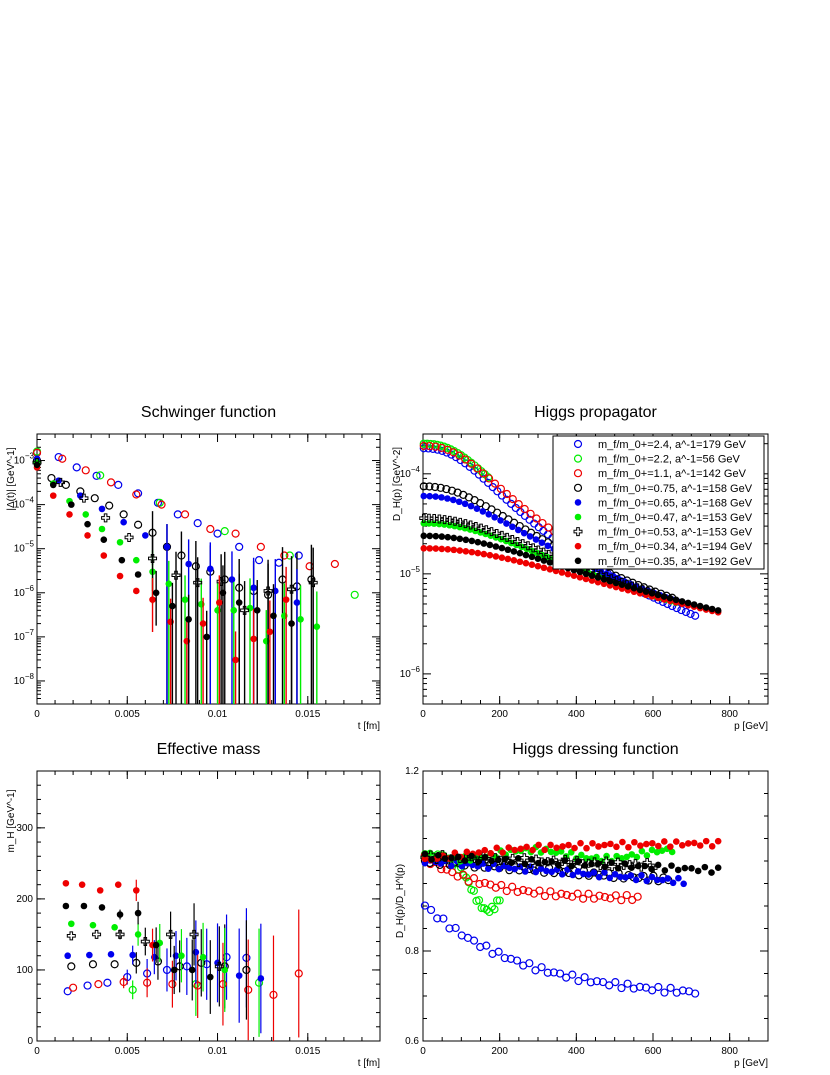 This screenshot has height=1075, width=830. Describe the element at coordinates (127, 714) in the screenshot. I see `schwinger-xtick-label: 0.005` at that location.